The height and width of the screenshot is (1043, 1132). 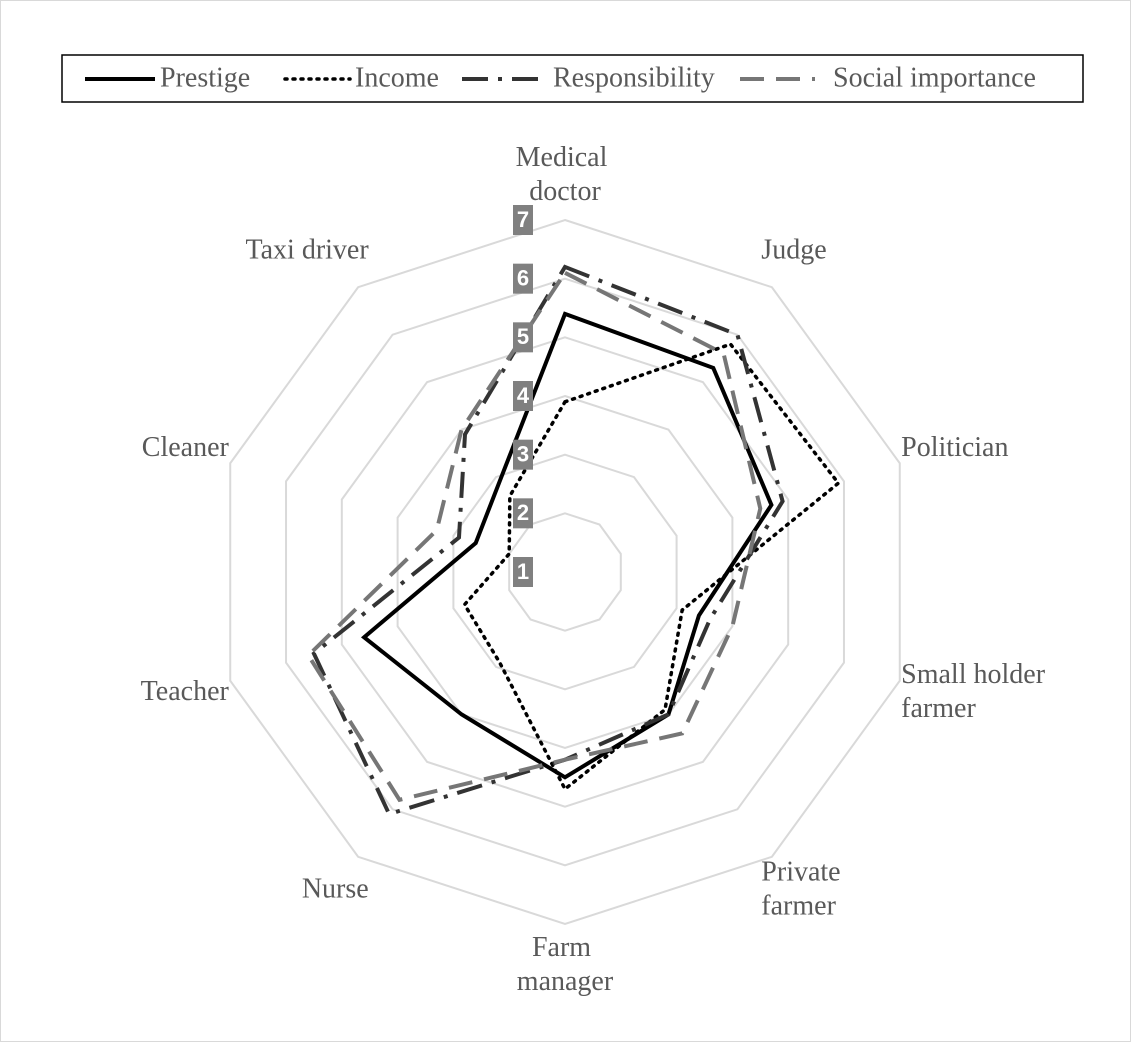 I want to click on category-label: Cleaner, so click(x=186, y=447).